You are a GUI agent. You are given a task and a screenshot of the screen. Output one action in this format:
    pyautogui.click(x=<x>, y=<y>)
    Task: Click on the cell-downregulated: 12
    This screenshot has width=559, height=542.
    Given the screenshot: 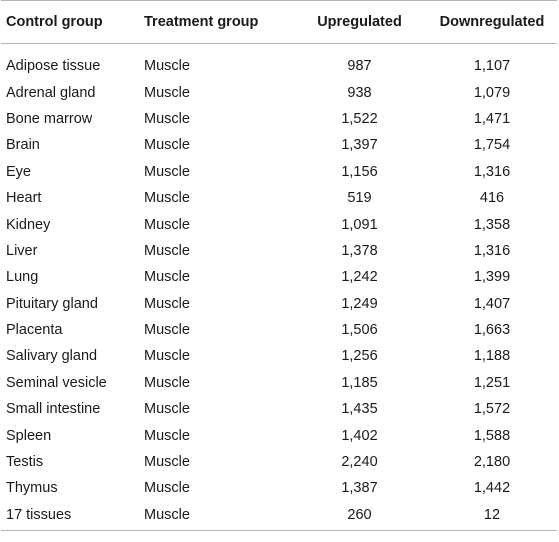 What is the action you would take?
    pyautogui.click(x=492, y=516)
    